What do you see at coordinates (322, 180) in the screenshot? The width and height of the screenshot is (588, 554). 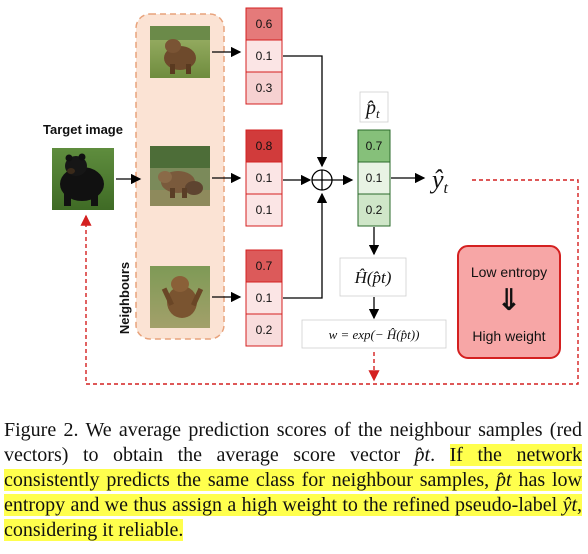 I see `sum-node` at bounding box center [322, 180].